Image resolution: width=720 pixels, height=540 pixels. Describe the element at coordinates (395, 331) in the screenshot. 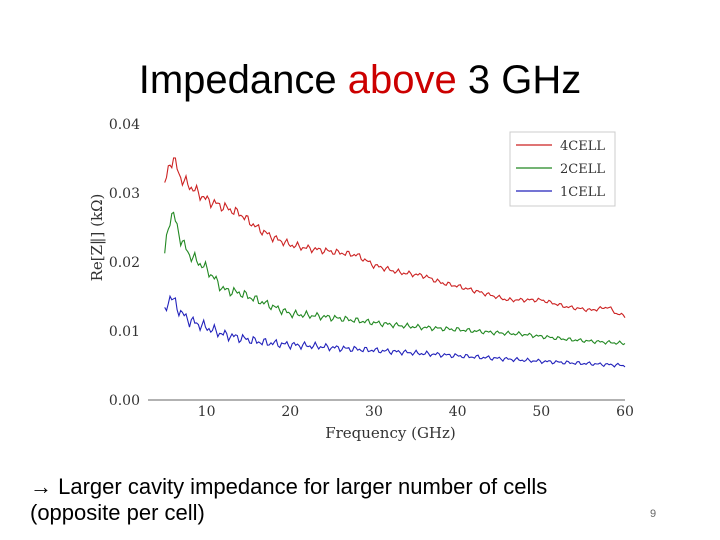

I see `series-line-1cell` at that location.